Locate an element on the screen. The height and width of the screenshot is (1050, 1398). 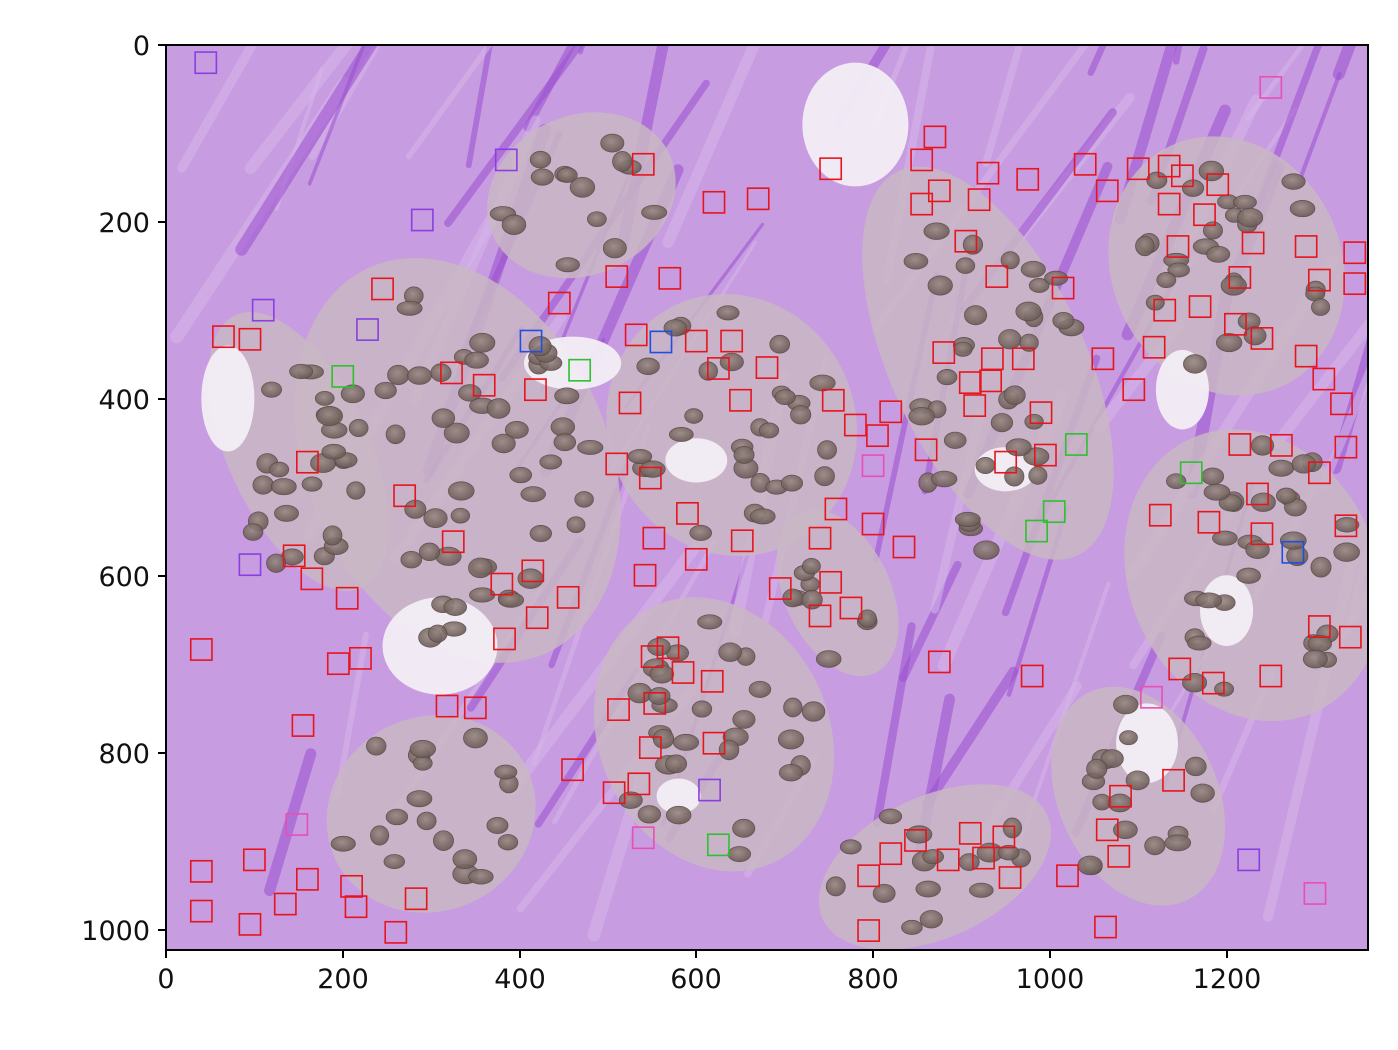
gland-region is located at coordinates (1226, 266).